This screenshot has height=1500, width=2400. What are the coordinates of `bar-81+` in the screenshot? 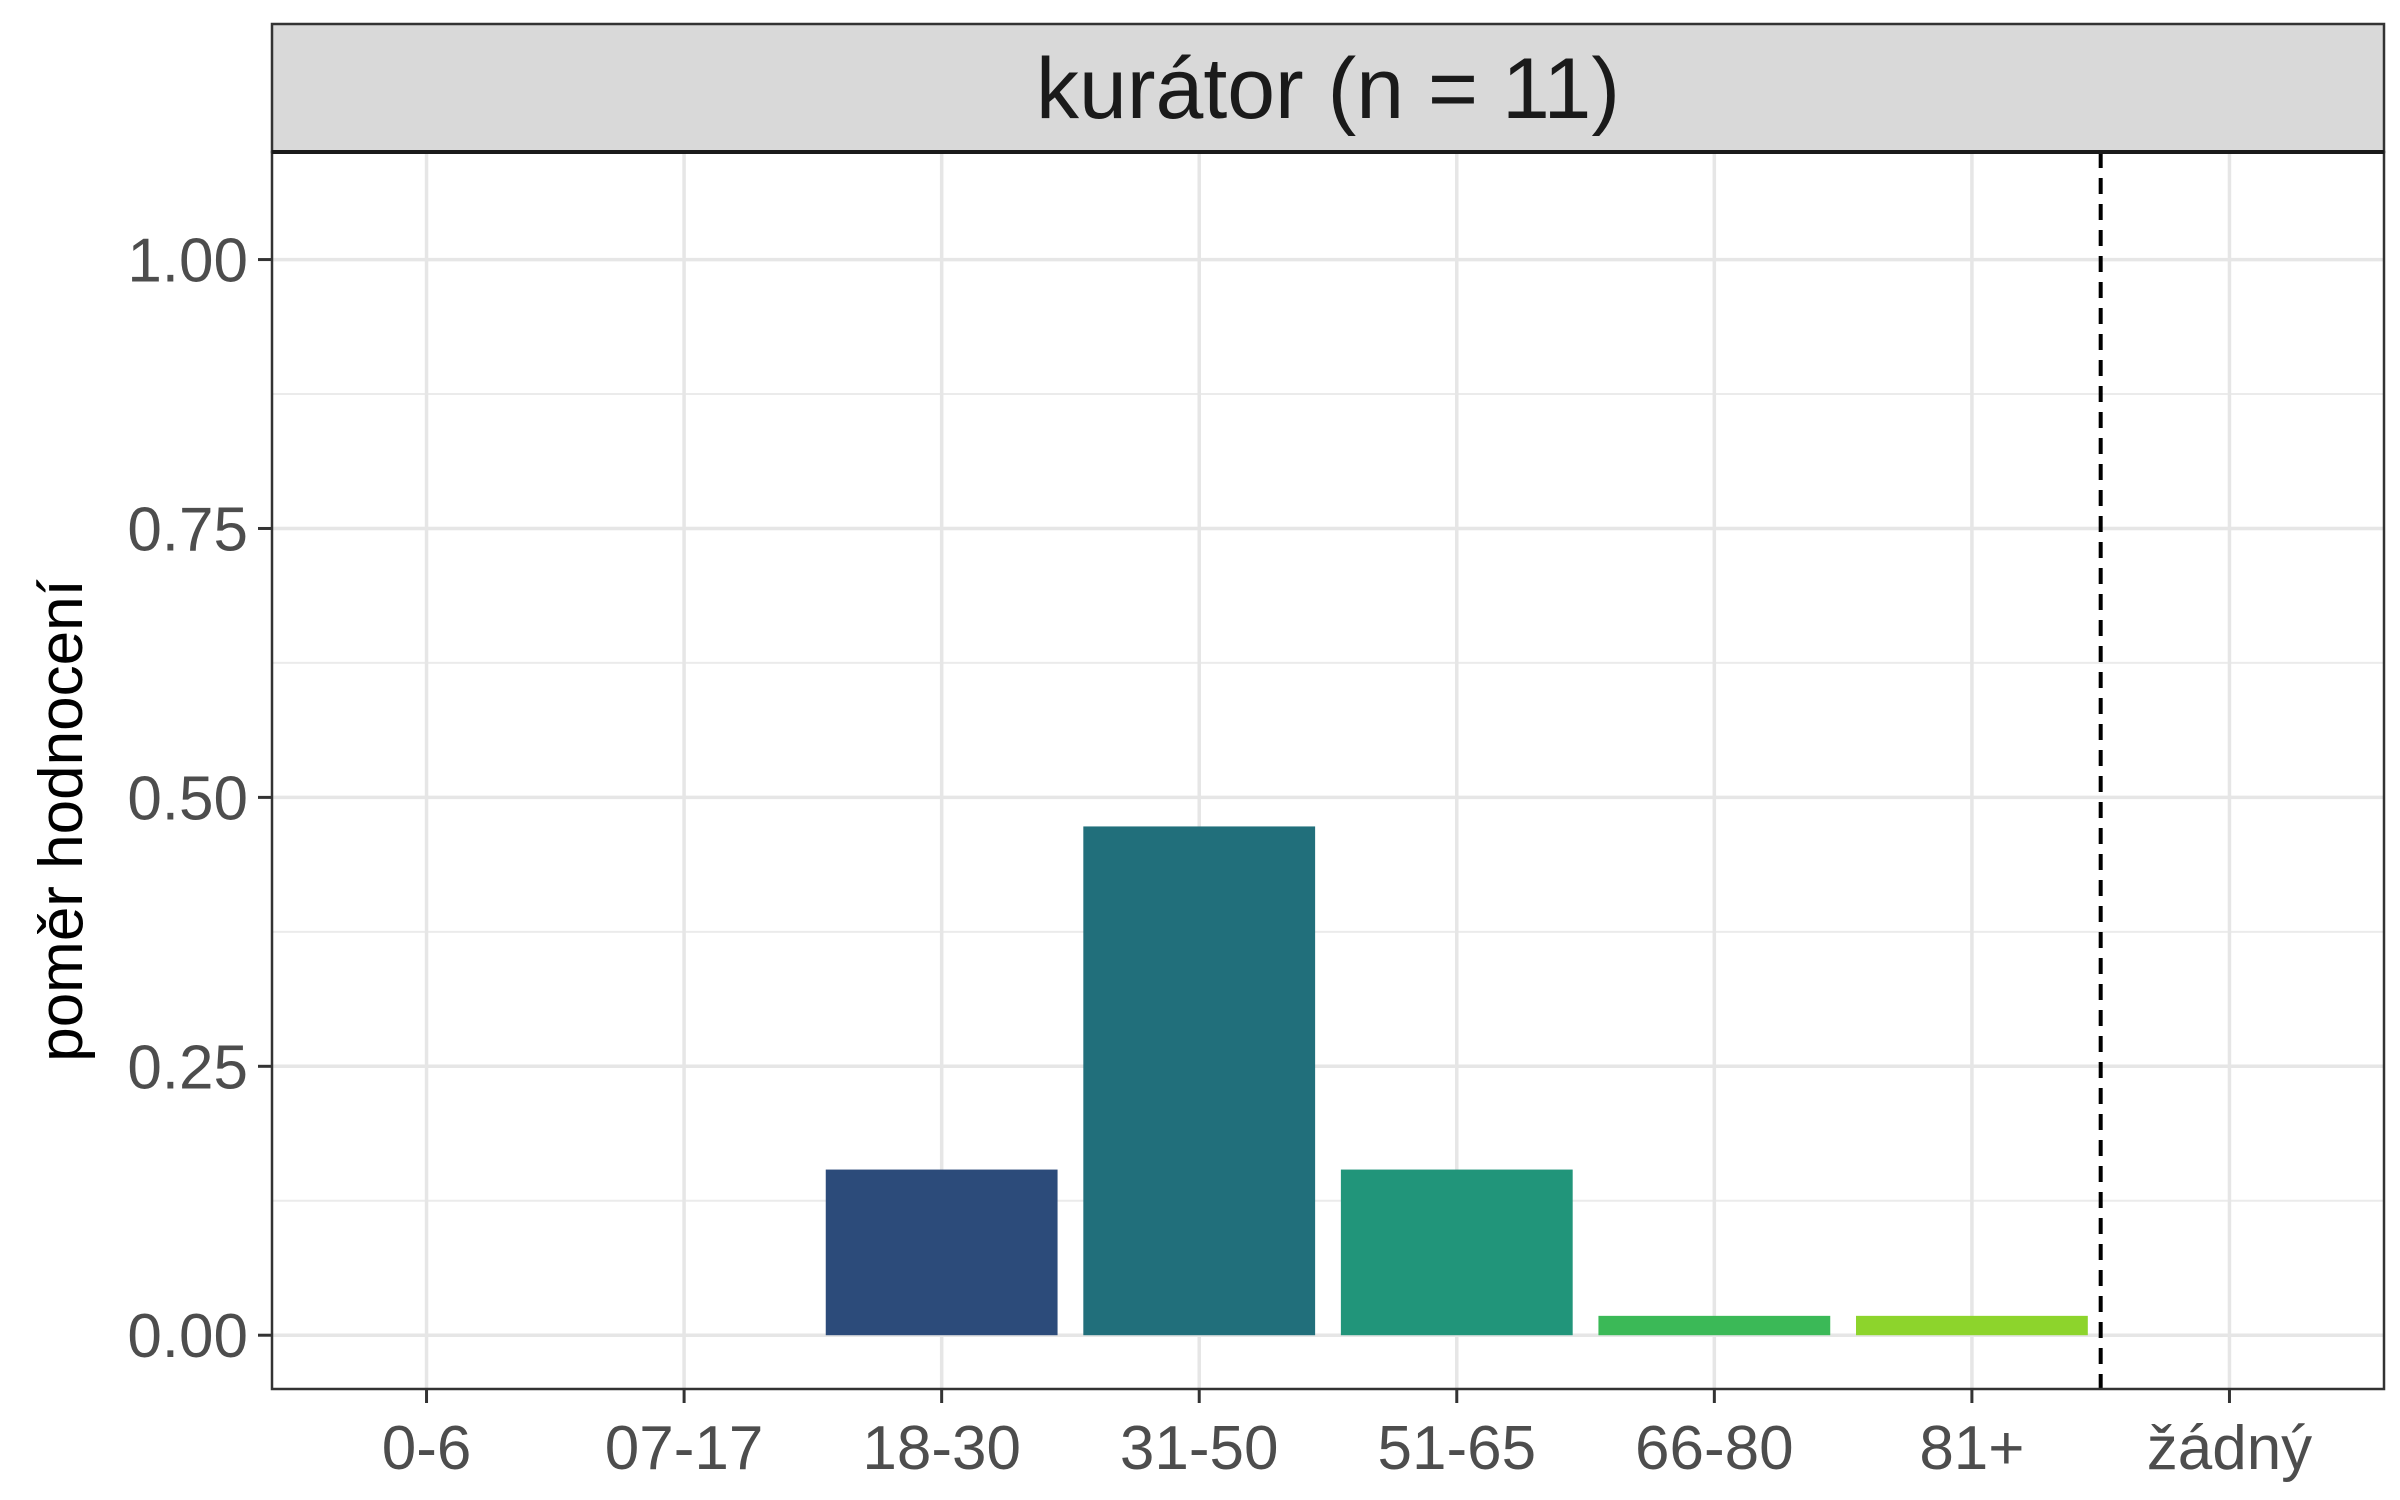 It's located at (1972, 1325).